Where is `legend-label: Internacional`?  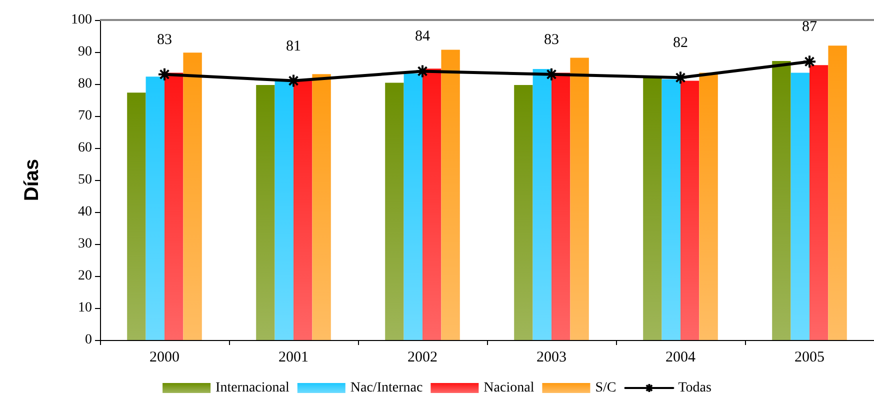 legend-label: Internacional is located at coordinates (253, 388).